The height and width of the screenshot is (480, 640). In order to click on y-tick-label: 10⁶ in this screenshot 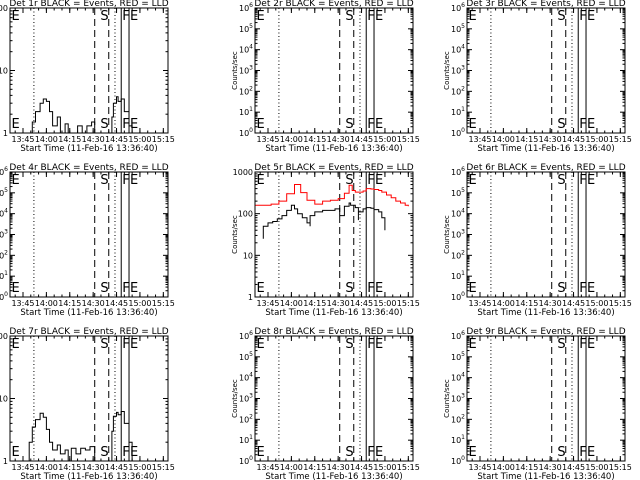, I will do `click(246, 7)`.